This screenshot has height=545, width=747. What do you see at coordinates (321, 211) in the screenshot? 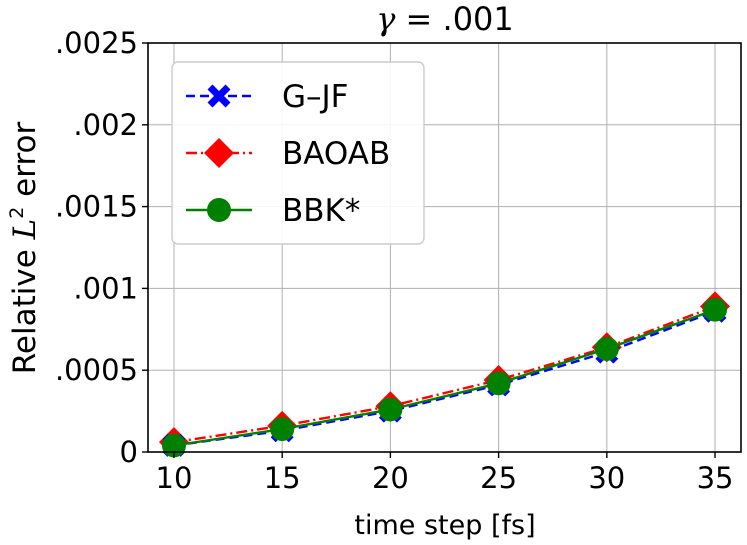
I see `legend-label: BBK*` at bounding box center [321, 211].